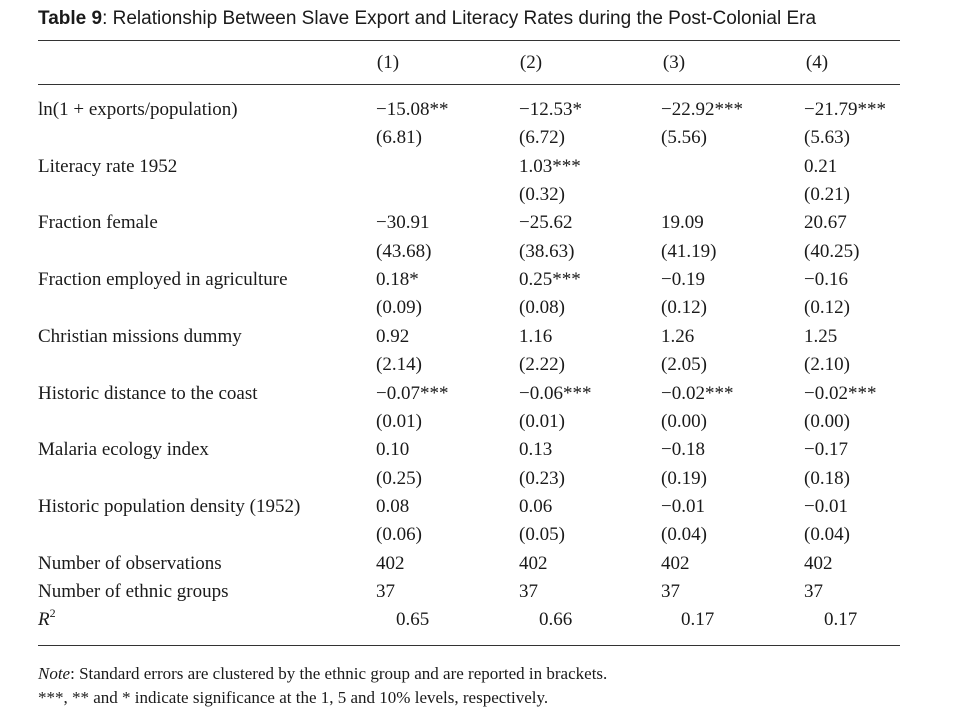 The height and width of the screenshot is (719, 956). I want to click on standard-error-cell: (2.14), so click(399, 364).